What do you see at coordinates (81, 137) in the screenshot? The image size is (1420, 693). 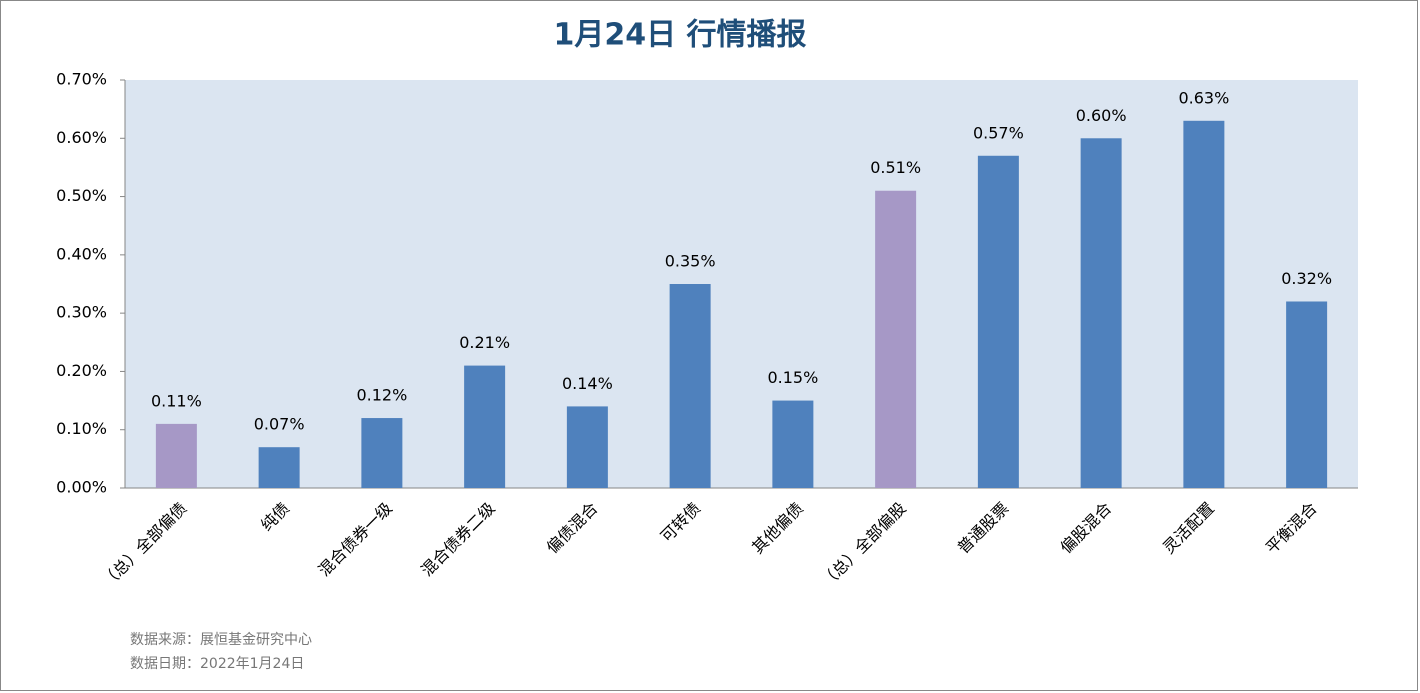 I see `y-tick-label: 0.60%` at bounding box center [81, 137].